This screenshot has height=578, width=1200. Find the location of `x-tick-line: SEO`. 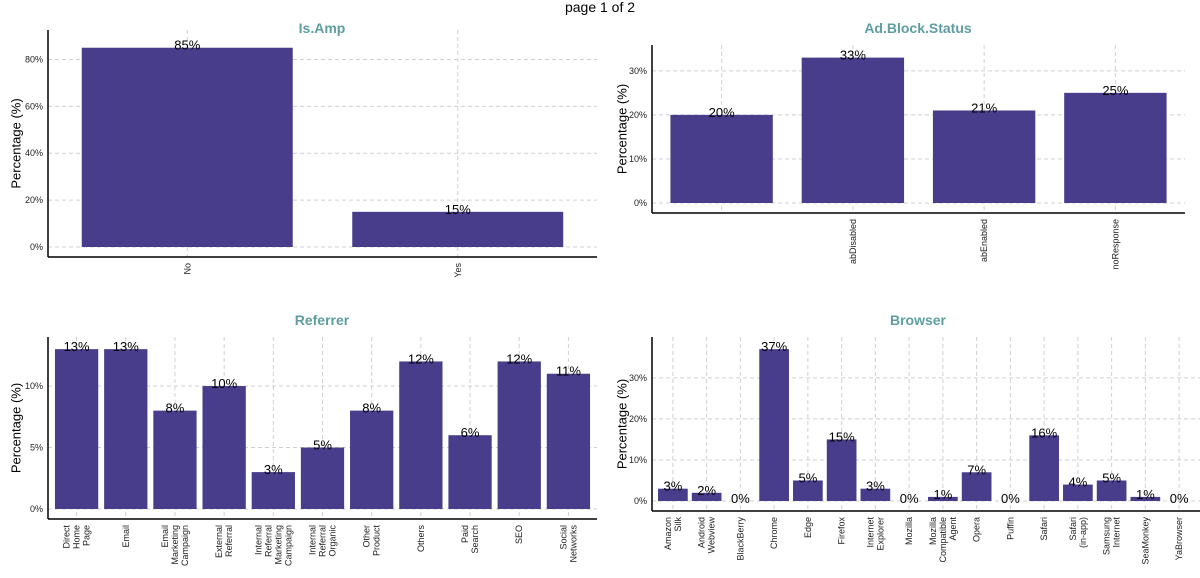

x-tick-line: SEO is located at coordinates (519, 534).